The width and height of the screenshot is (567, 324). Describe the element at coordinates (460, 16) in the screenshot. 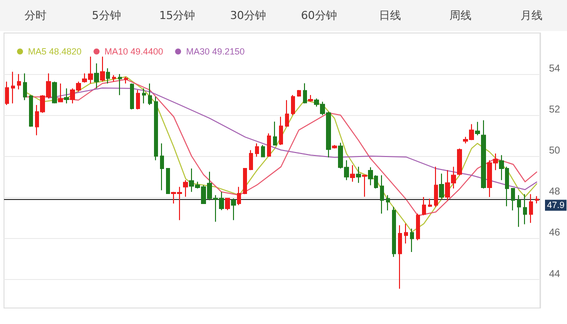

I see `text: 周线` at that location.